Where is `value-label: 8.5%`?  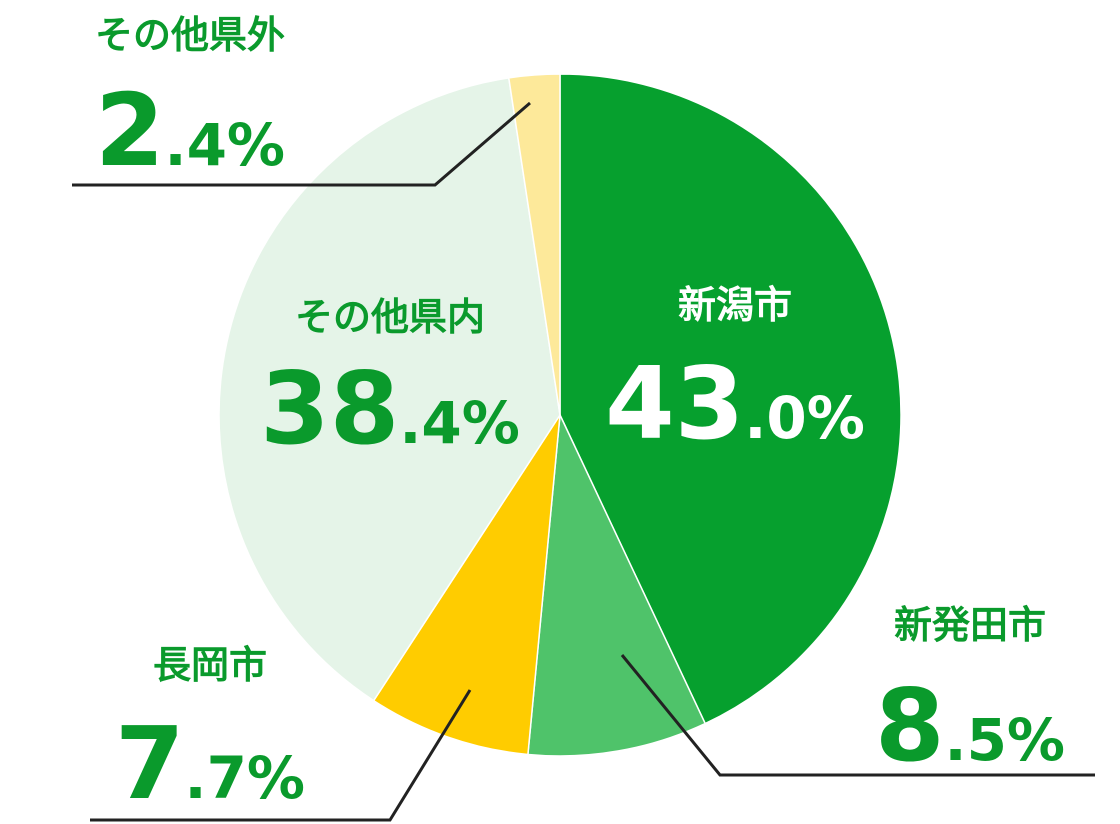
value-label: 8.5% is located at coordinates (970, 725).